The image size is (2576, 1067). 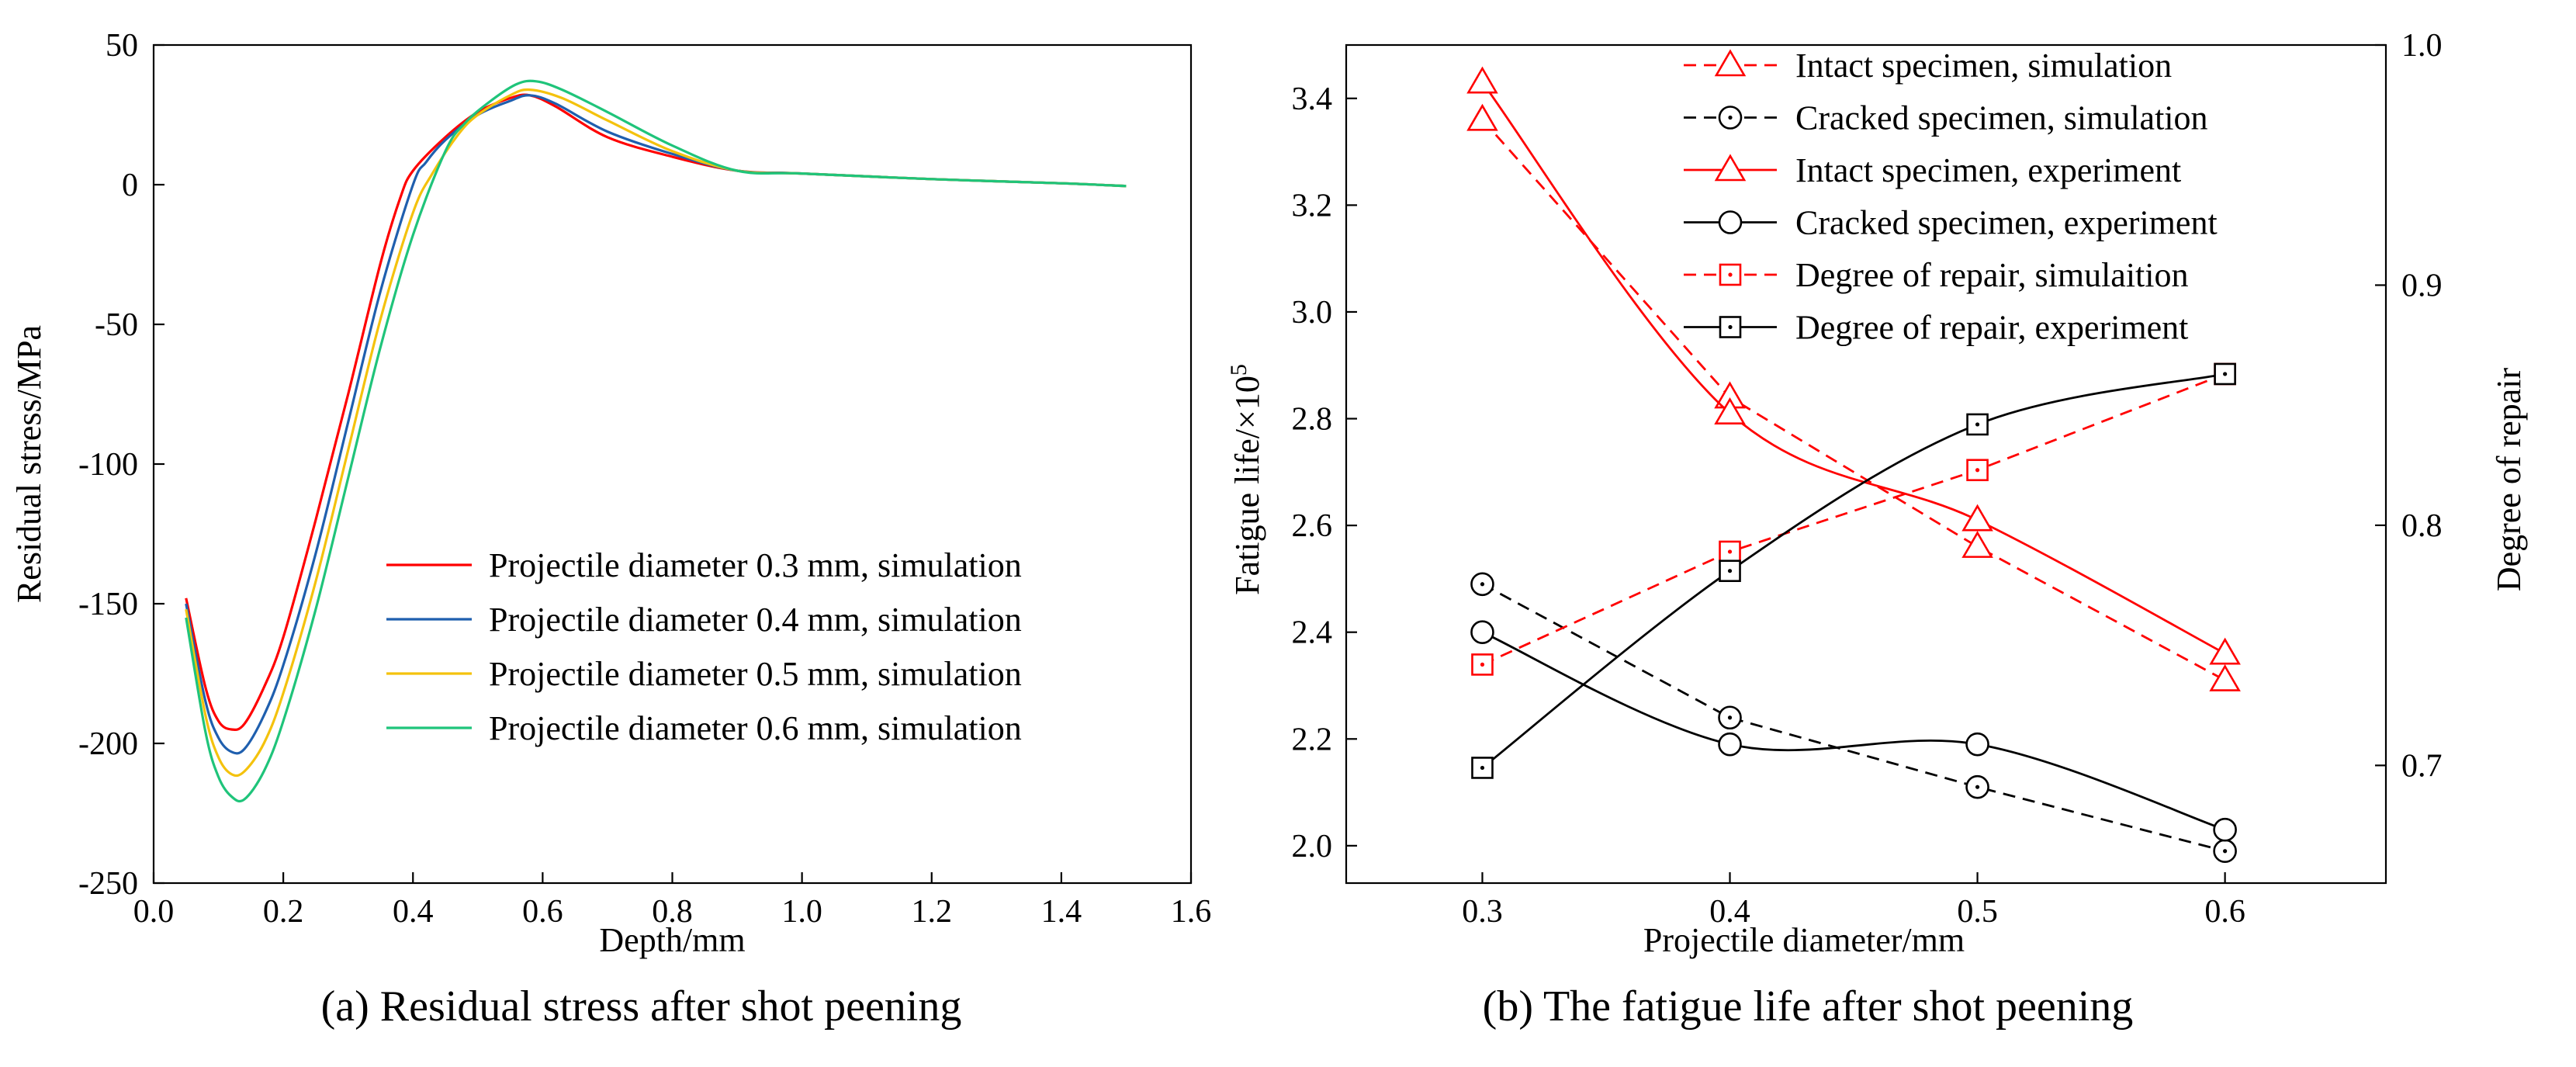 I want to click on y-left-axis-label-text: Fatigue life/×10, so click(x=1247, y=486).